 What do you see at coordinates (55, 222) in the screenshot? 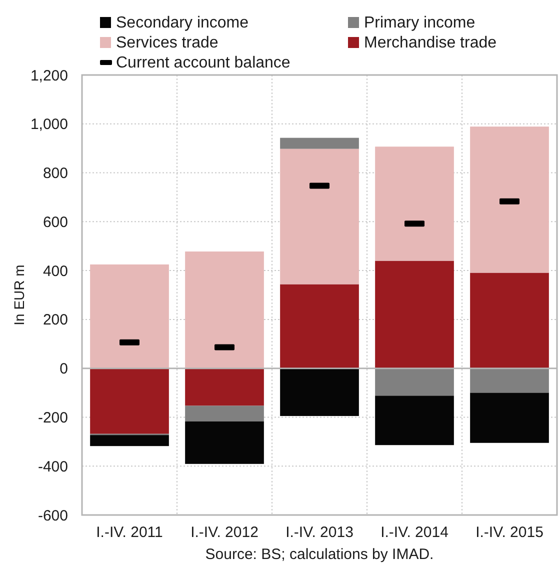
I see `y-tick-label: 600` at bounding box center [55, 222].